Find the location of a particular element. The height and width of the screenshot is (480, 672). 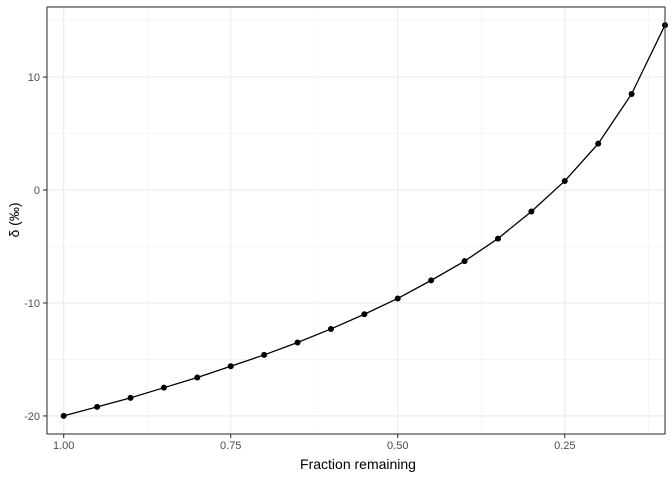

y-tick-label: -20 is located at coordinates (32, 417).